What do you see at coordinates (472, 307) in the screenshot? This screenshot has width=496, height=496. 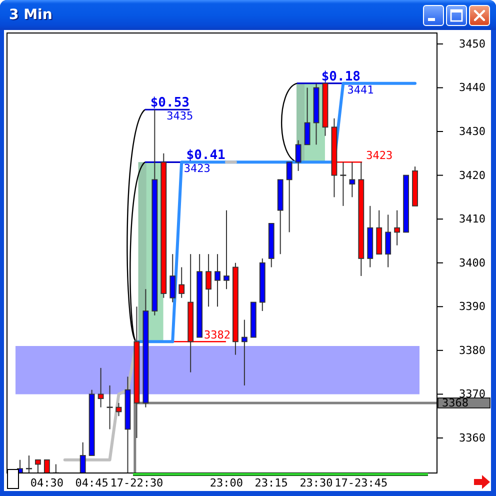 I see `y-tick-label: 3390` at bounding box center [472, 307].